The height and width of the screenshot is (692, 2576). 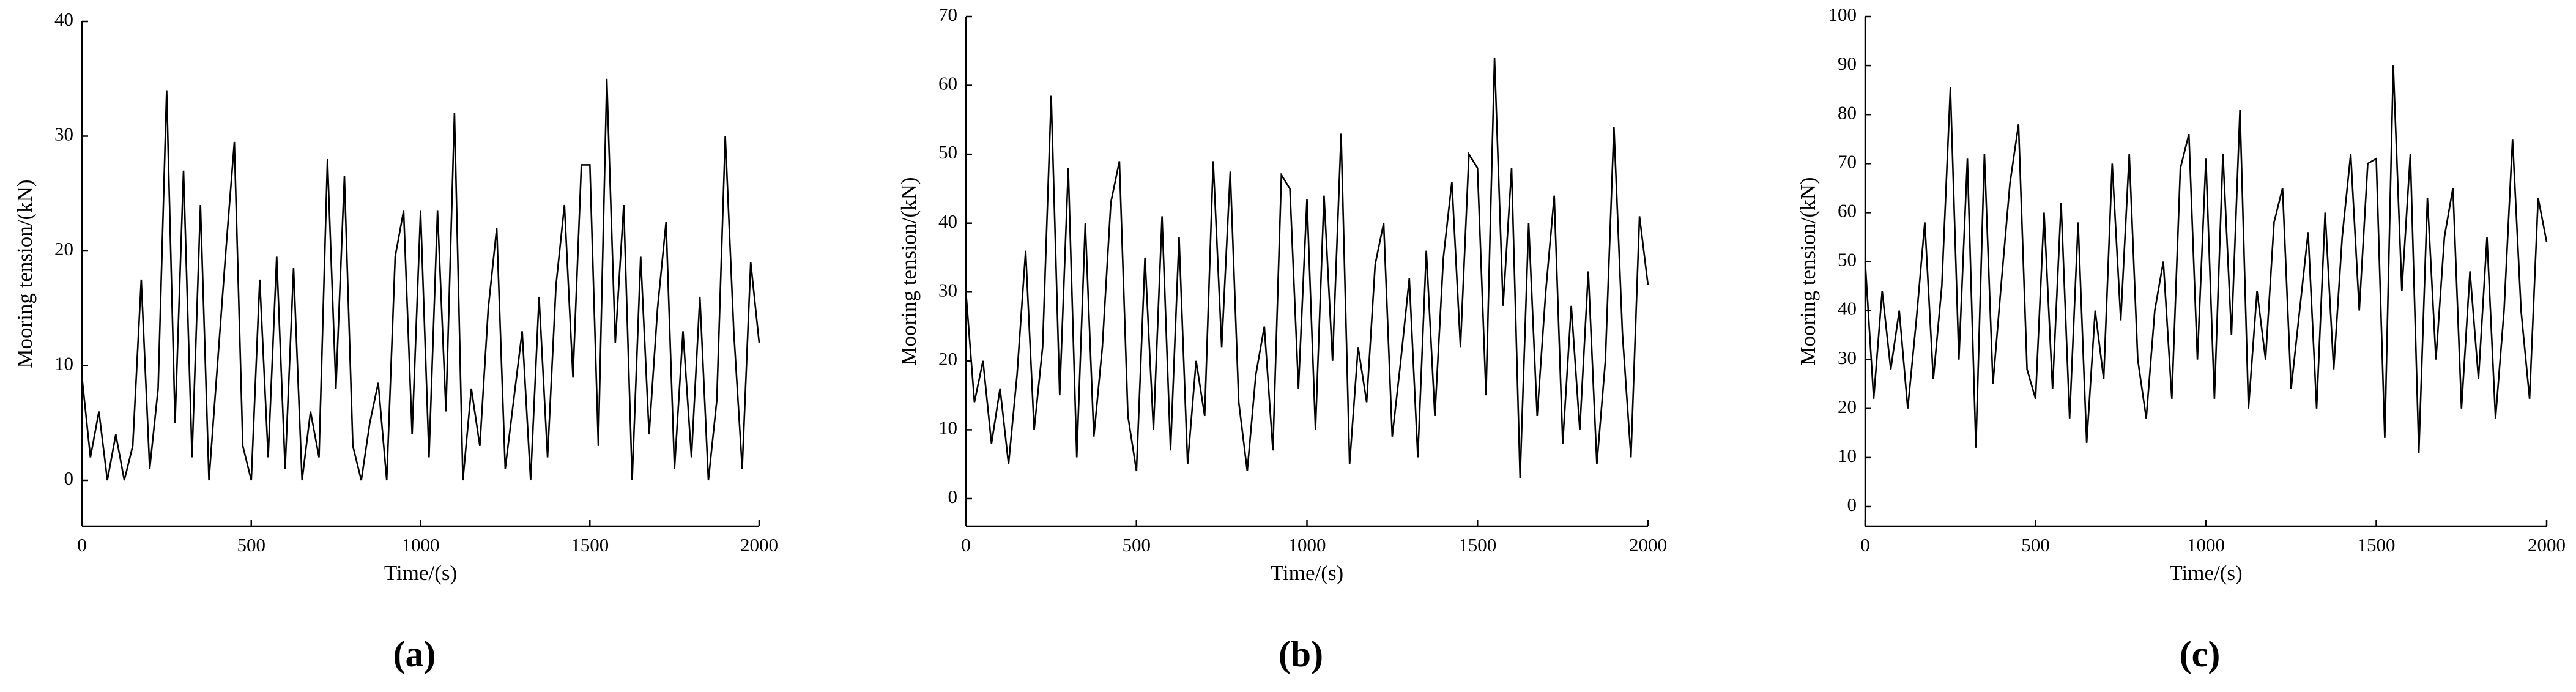 What do you see at coordinates (1842, 14) in the screenshot?
I see `y-tick-label: 100` at bounding box center [1842, 14].